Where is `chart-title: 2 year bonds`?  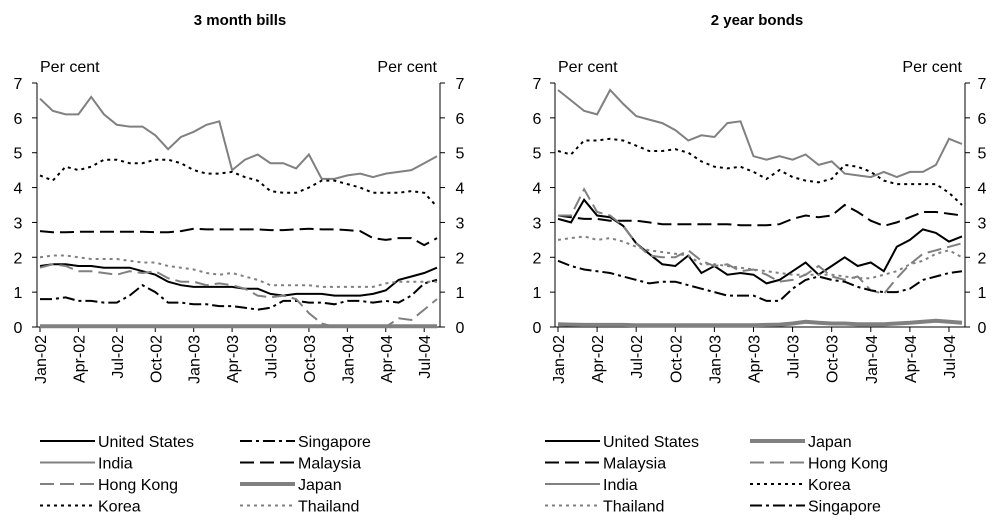
chart-title: 2 year bonds is located at coordinates (757, 20).